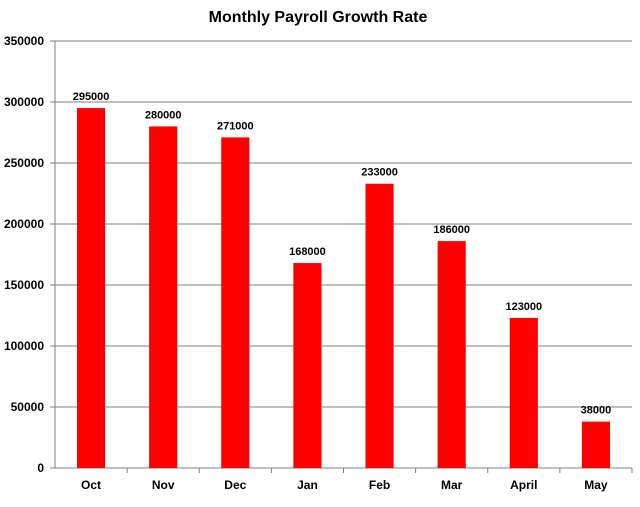 The height and width of the screenshot is (507, 640). What do you see at coordinates (451, 354) in the screenshot?
I see `bar-mar` at bounding box center [451, 354].